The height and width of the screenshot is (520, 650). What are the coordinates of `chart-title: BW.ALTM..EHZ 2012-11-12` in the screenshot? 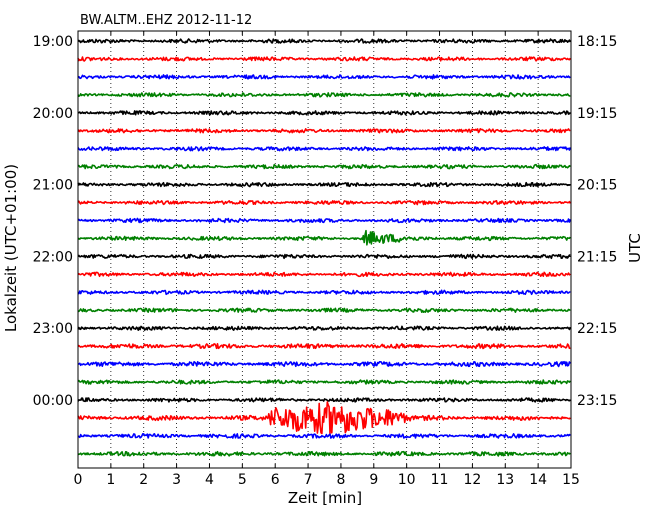 It's located at (166, 20).